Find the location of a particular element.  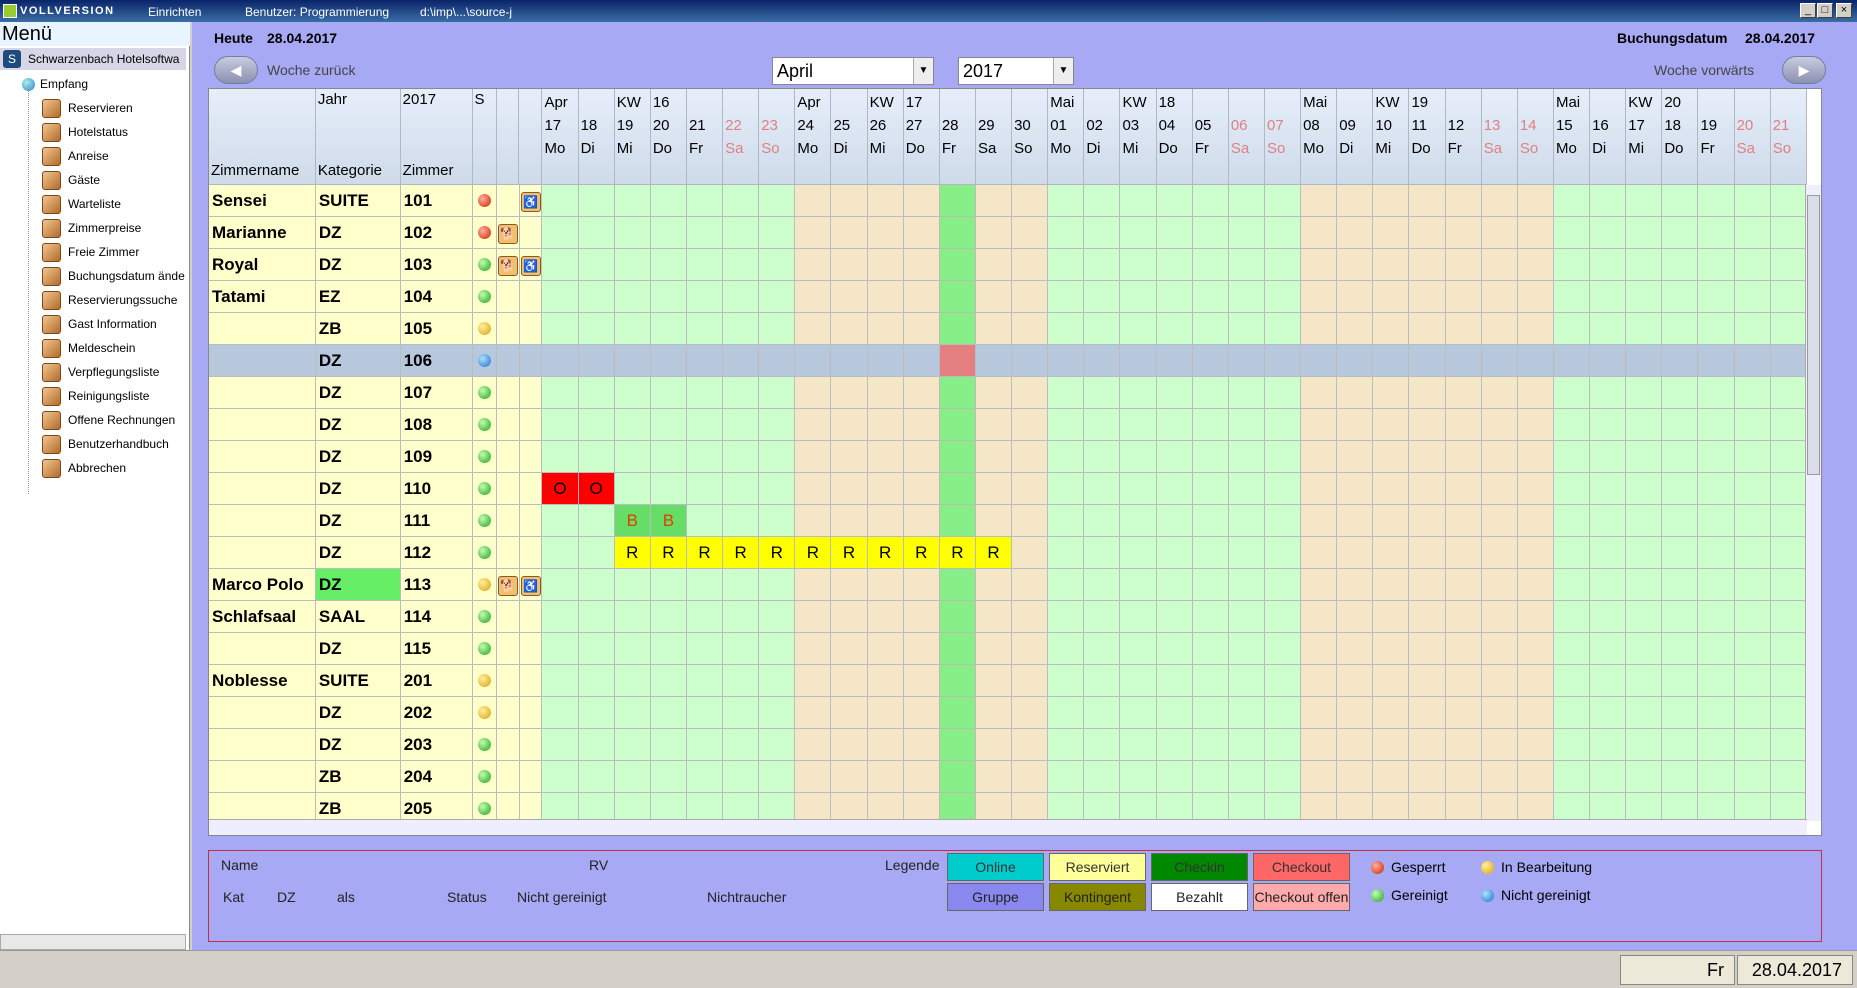

table-row: DZ 112 R R R R R R R R R R R is located at coordinates (1008, 553).